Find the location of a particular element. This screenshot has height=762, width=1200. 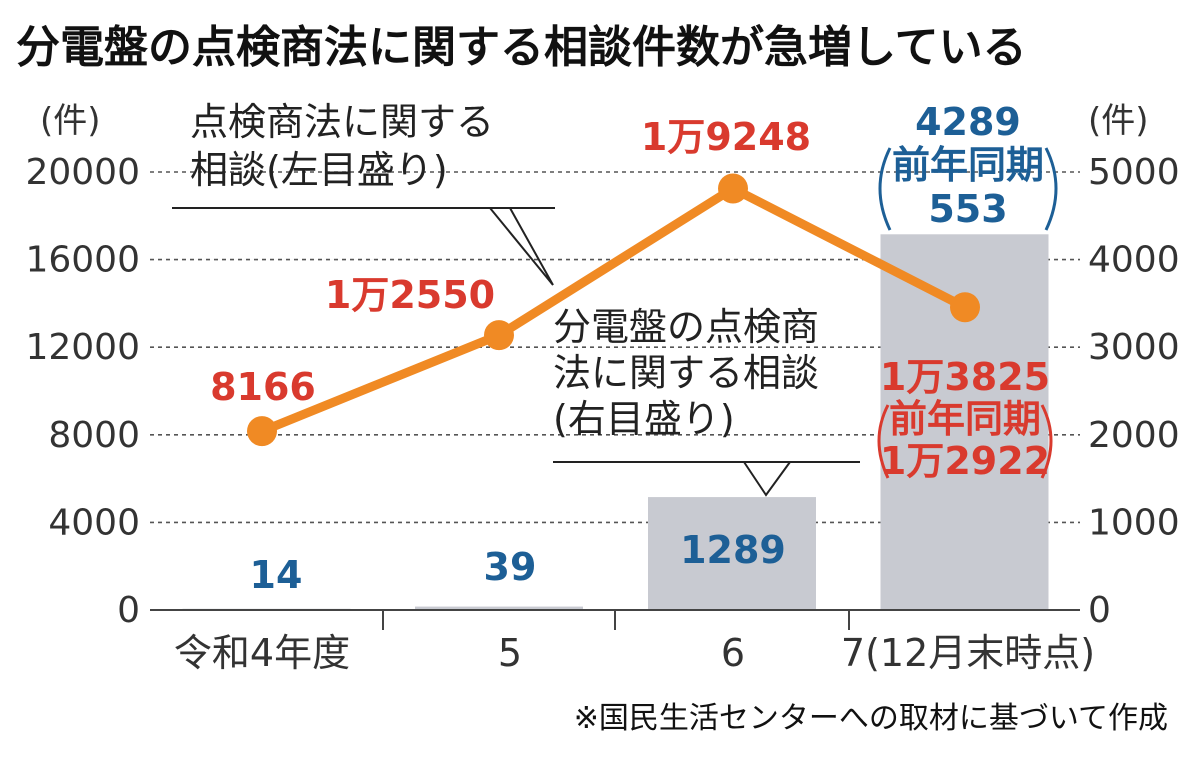

bar-callout-pointer is located at coordinates (767, 479).